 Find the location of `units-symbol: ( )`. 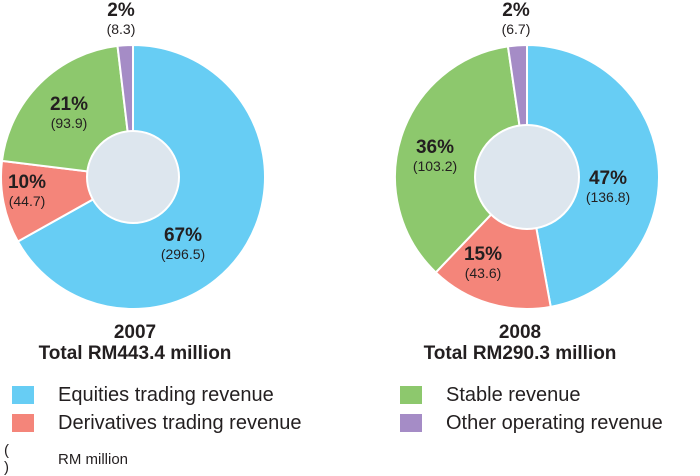

units-symbol: ( ) is located at coordinates (14, 459).